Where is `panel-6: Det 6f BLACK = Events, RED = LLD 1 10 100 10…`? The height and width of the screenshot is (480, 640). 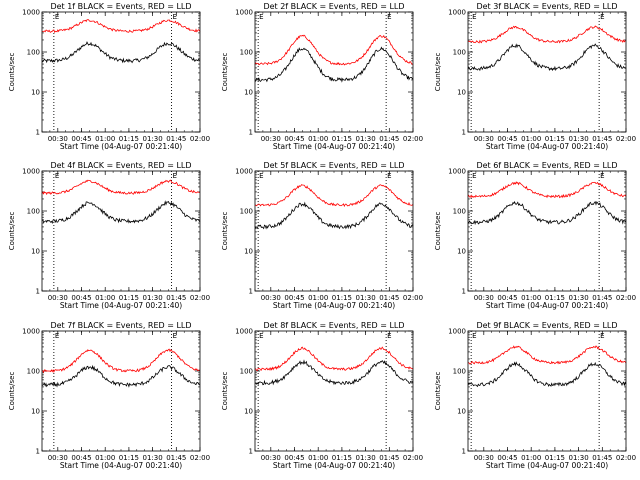
panel-6: Det 6f BLACK = Events, RED = LLD 1 10 100 10… is located at coordinates (535, 235).